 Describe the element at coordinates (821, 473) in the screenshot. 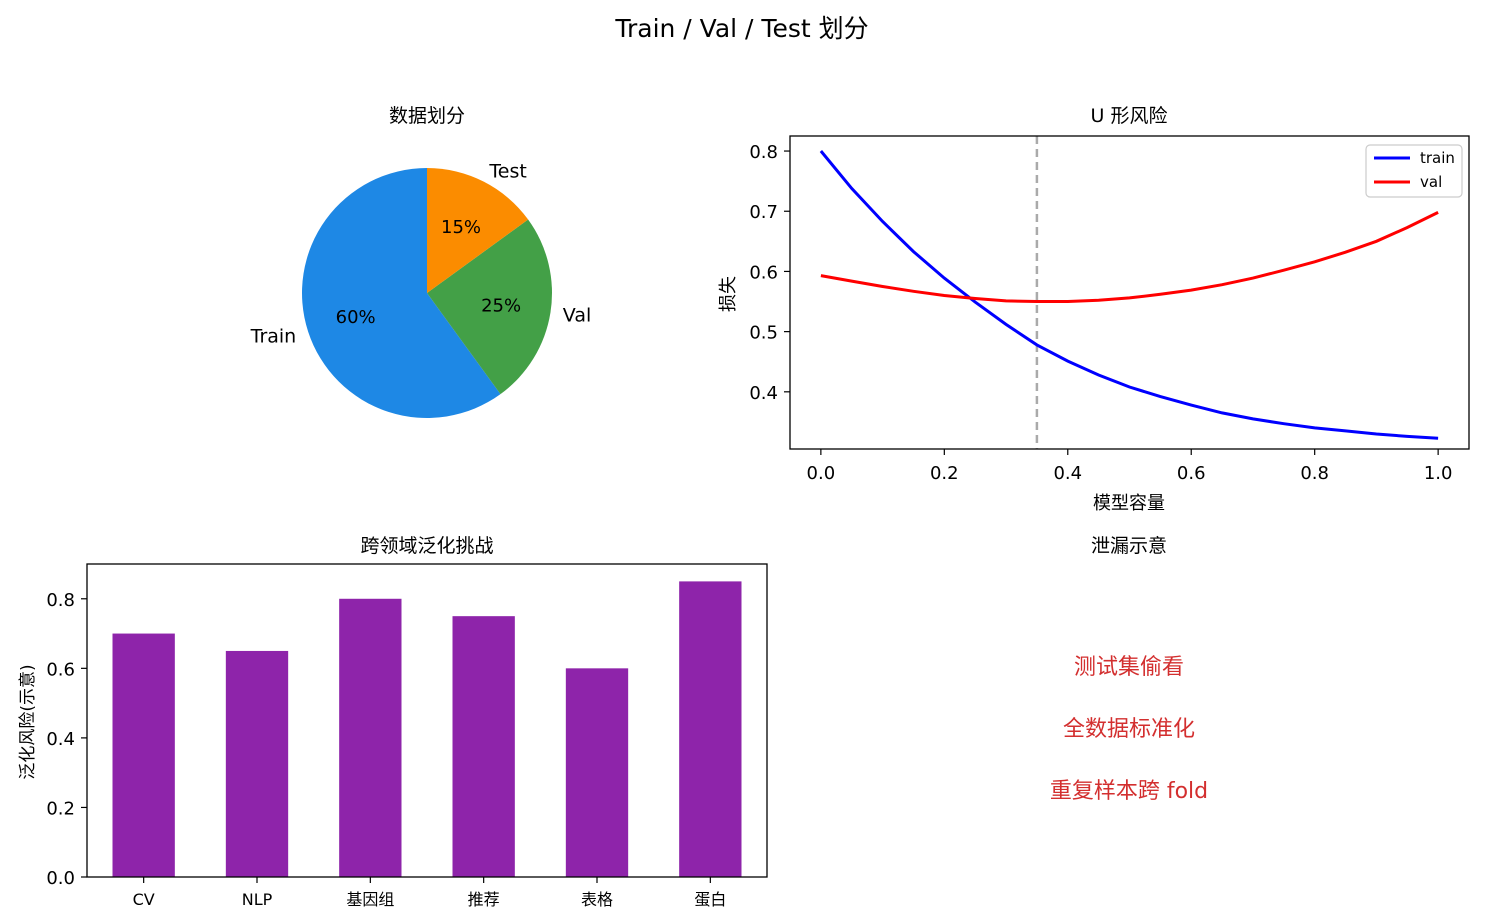

I see `x-tick-label: 0.0` at that location.